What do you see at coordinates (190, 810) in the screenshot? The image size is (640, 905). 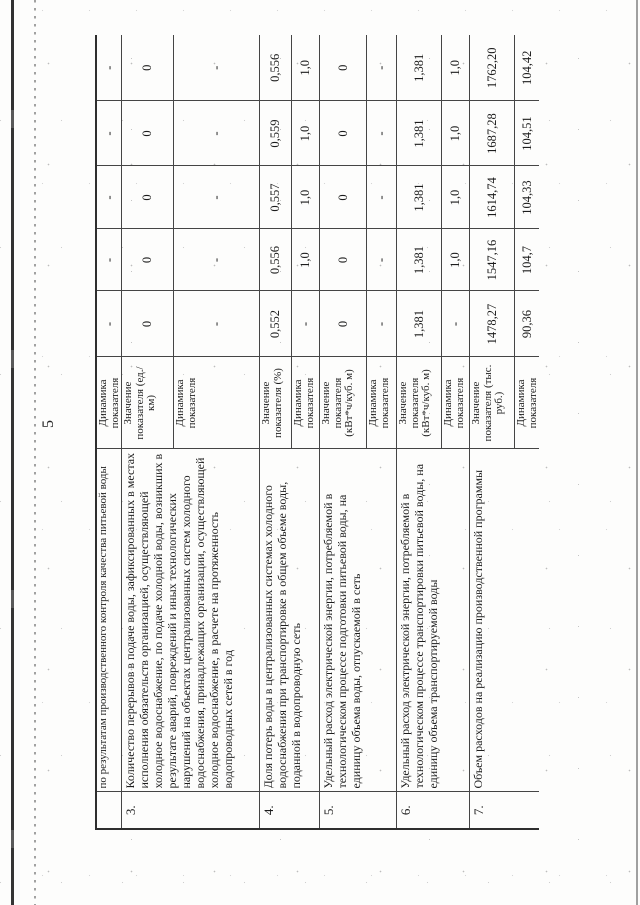 I see `row-number-cell: 3.` at bounding box center [190, 810].